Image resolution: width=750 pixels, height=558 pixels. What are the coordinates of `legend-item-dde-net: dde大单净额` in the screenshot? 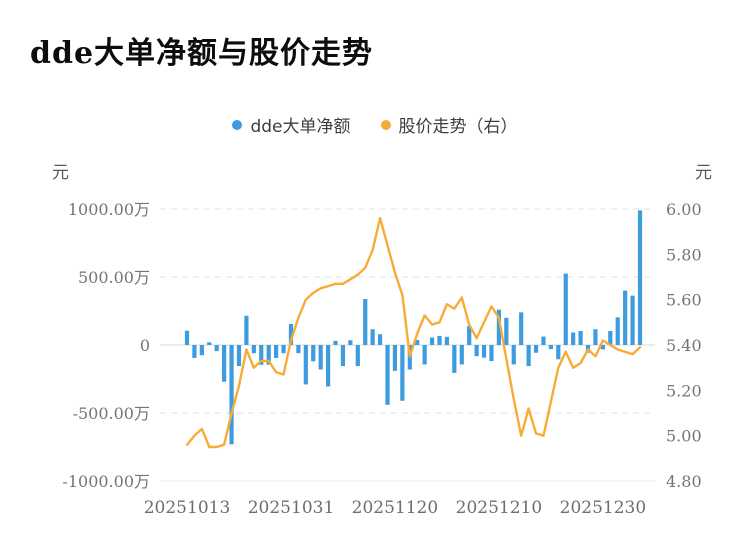 It's located at (291, 124).